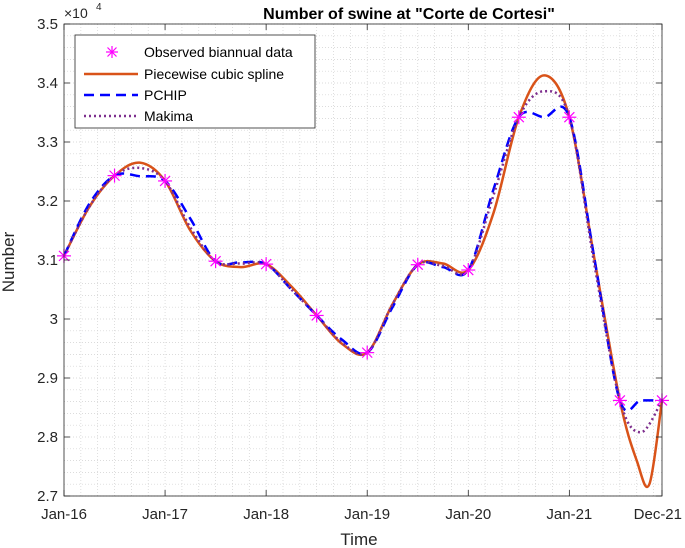  What do you see at coordinates (165, 95) in the screenshot?
I see `legend-label-pchip: PCHIP` at bounding box center [165, 95].